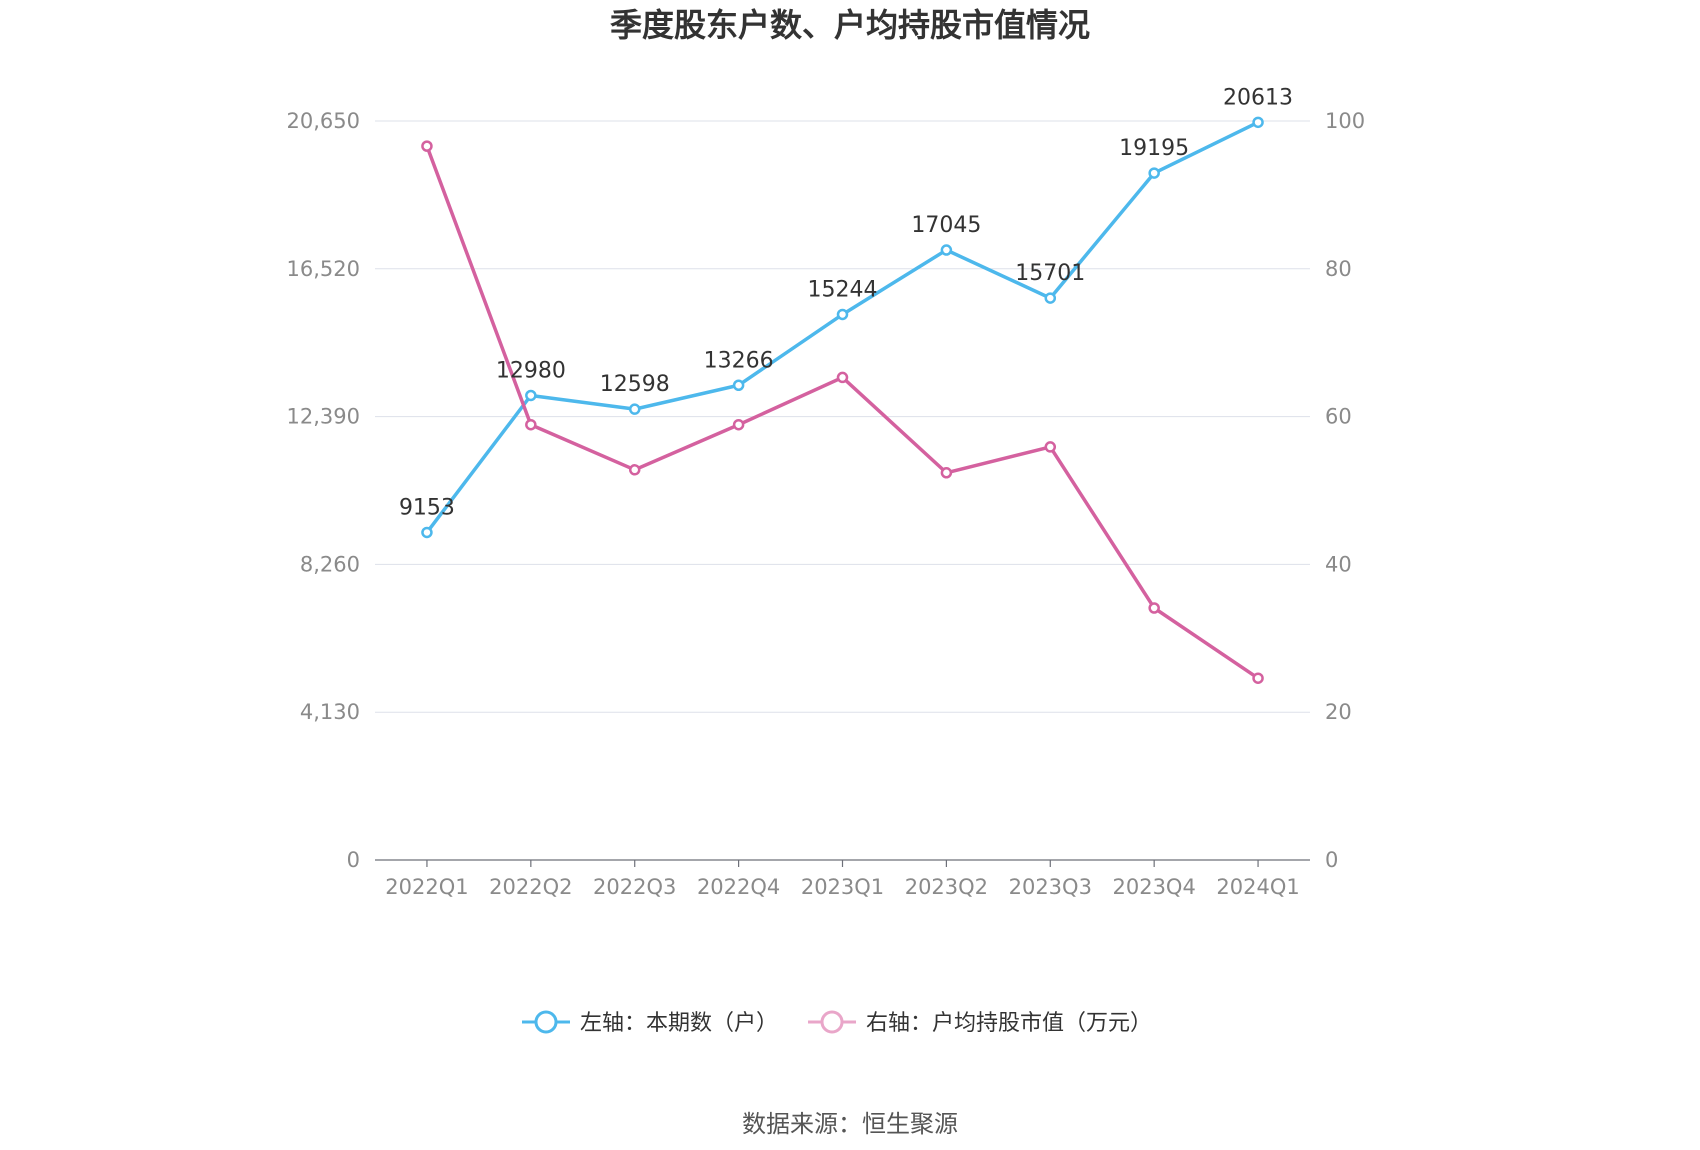 This screenshot has height=1150, width=1700. Describe the element at coordinates (1153, 887) in the screenshot. I see `x-axis-tick-label: 2023Q4` at that location.